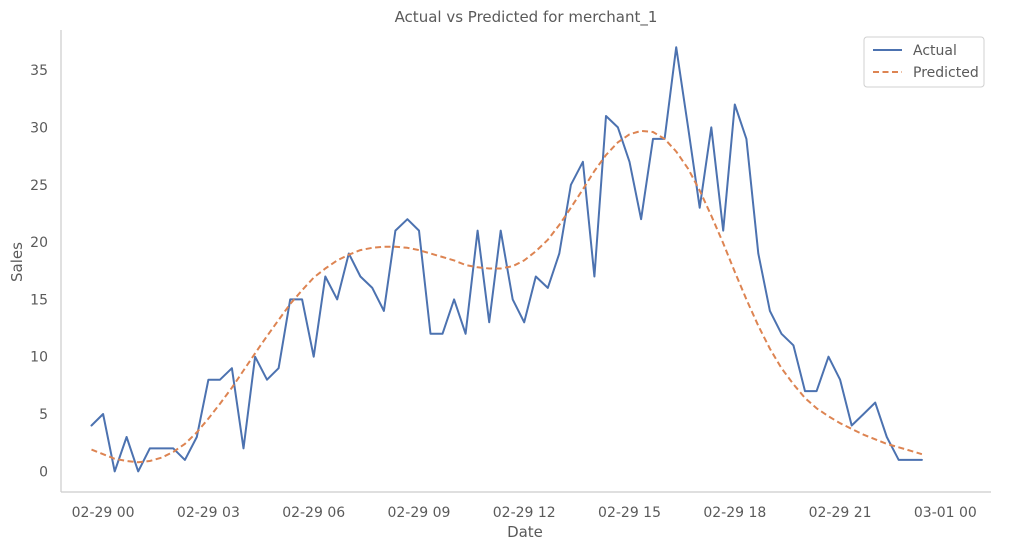 The width and height of the screenshot is (1012, 550). What do you see at coordinates (43, 472) in the screenshot?
I see `y-tick-label: 0` at bounding box center [43, 472].